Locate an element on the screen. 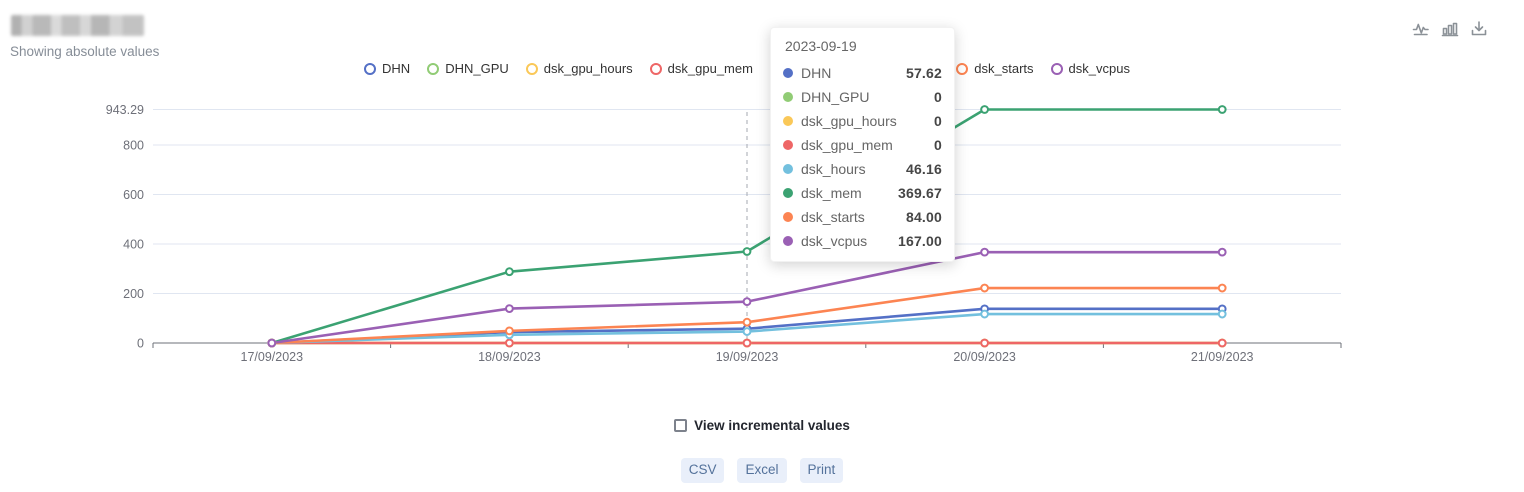 This screenshot has width=1524, height=492. tooltip-row-dsk_vcpus: dsk_vcpus 167.00 is located at coordinates (862, 241).